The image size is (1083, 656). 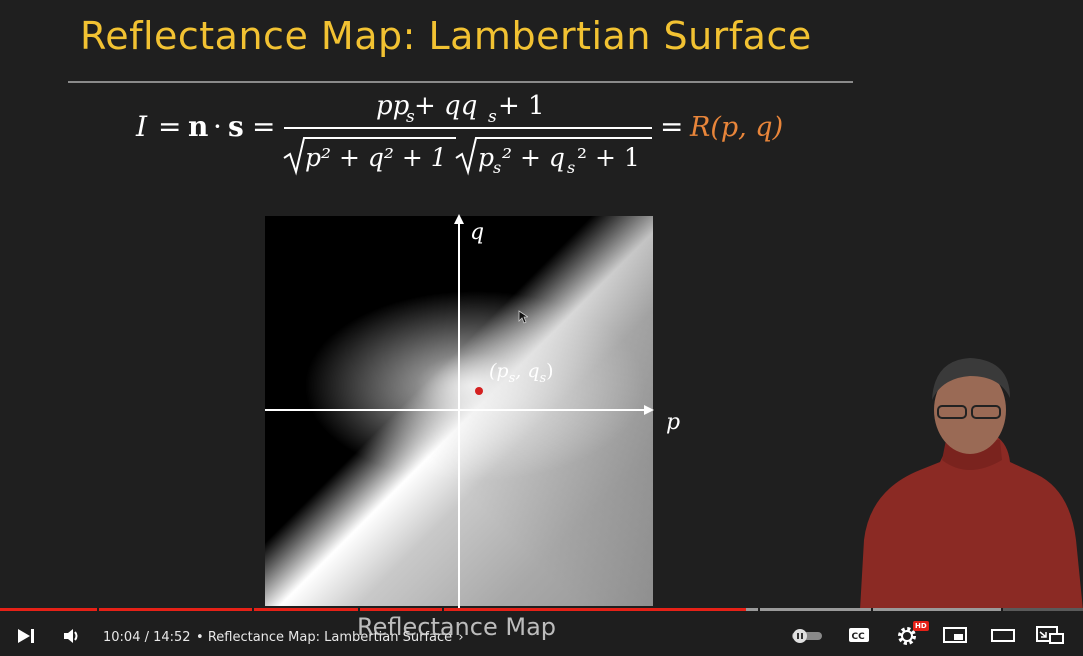 What do you see at coordinates (460, 82) in the screenshot?
I see `title-divider` at bounding box center [460, 82].